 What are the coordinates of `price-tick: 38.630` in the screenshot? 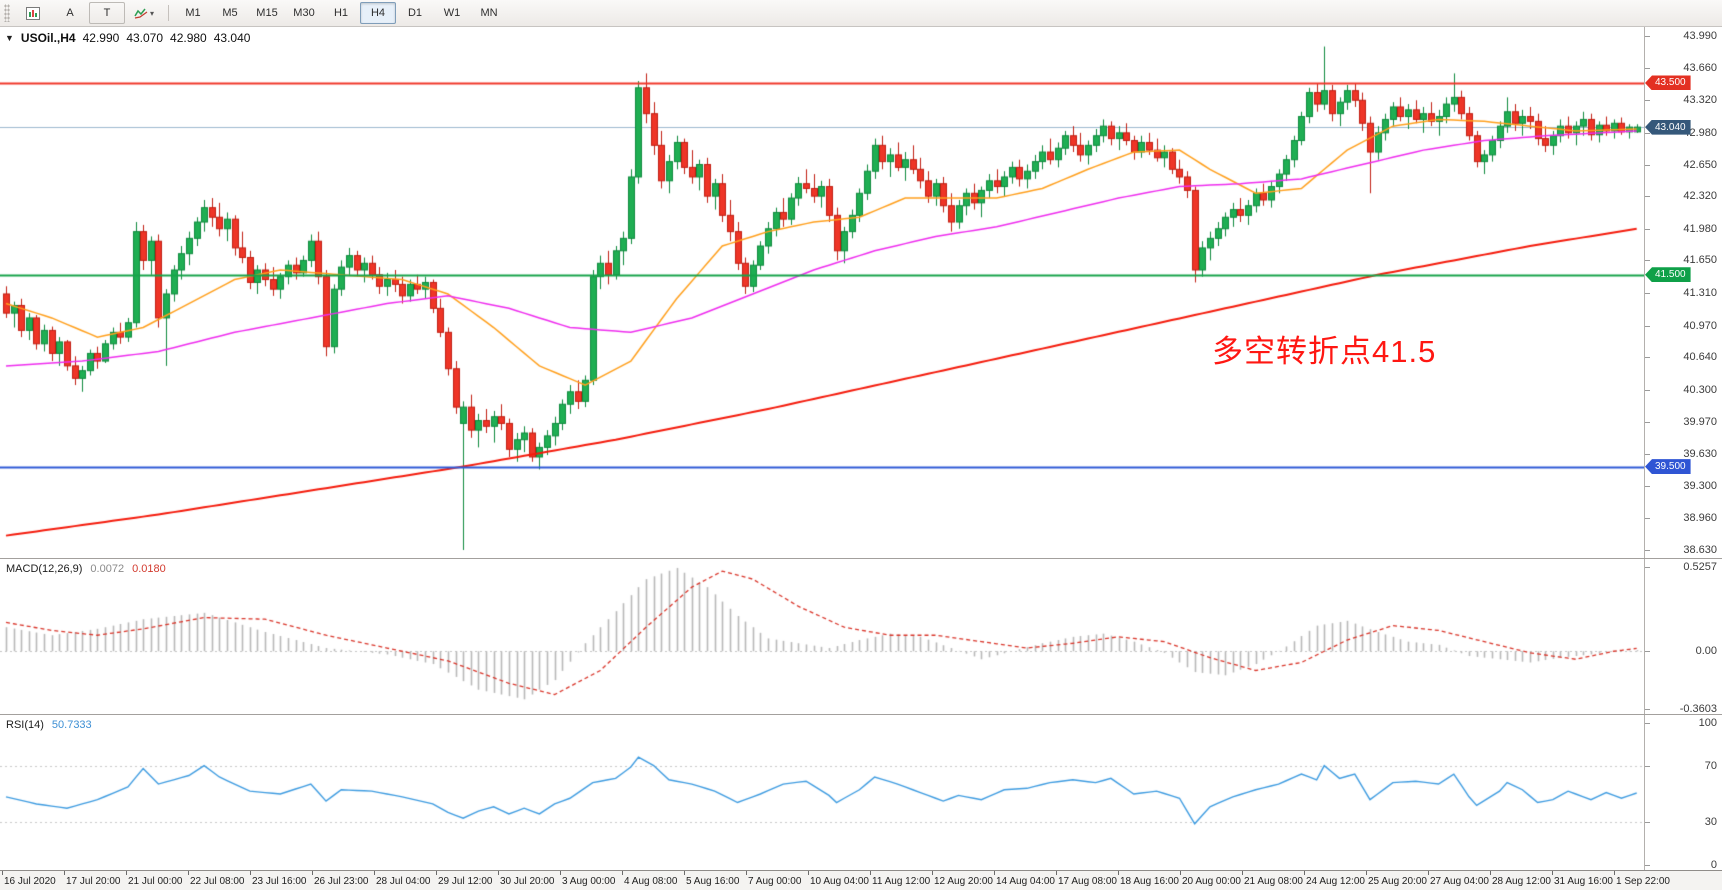 It's located at (1700, 550).